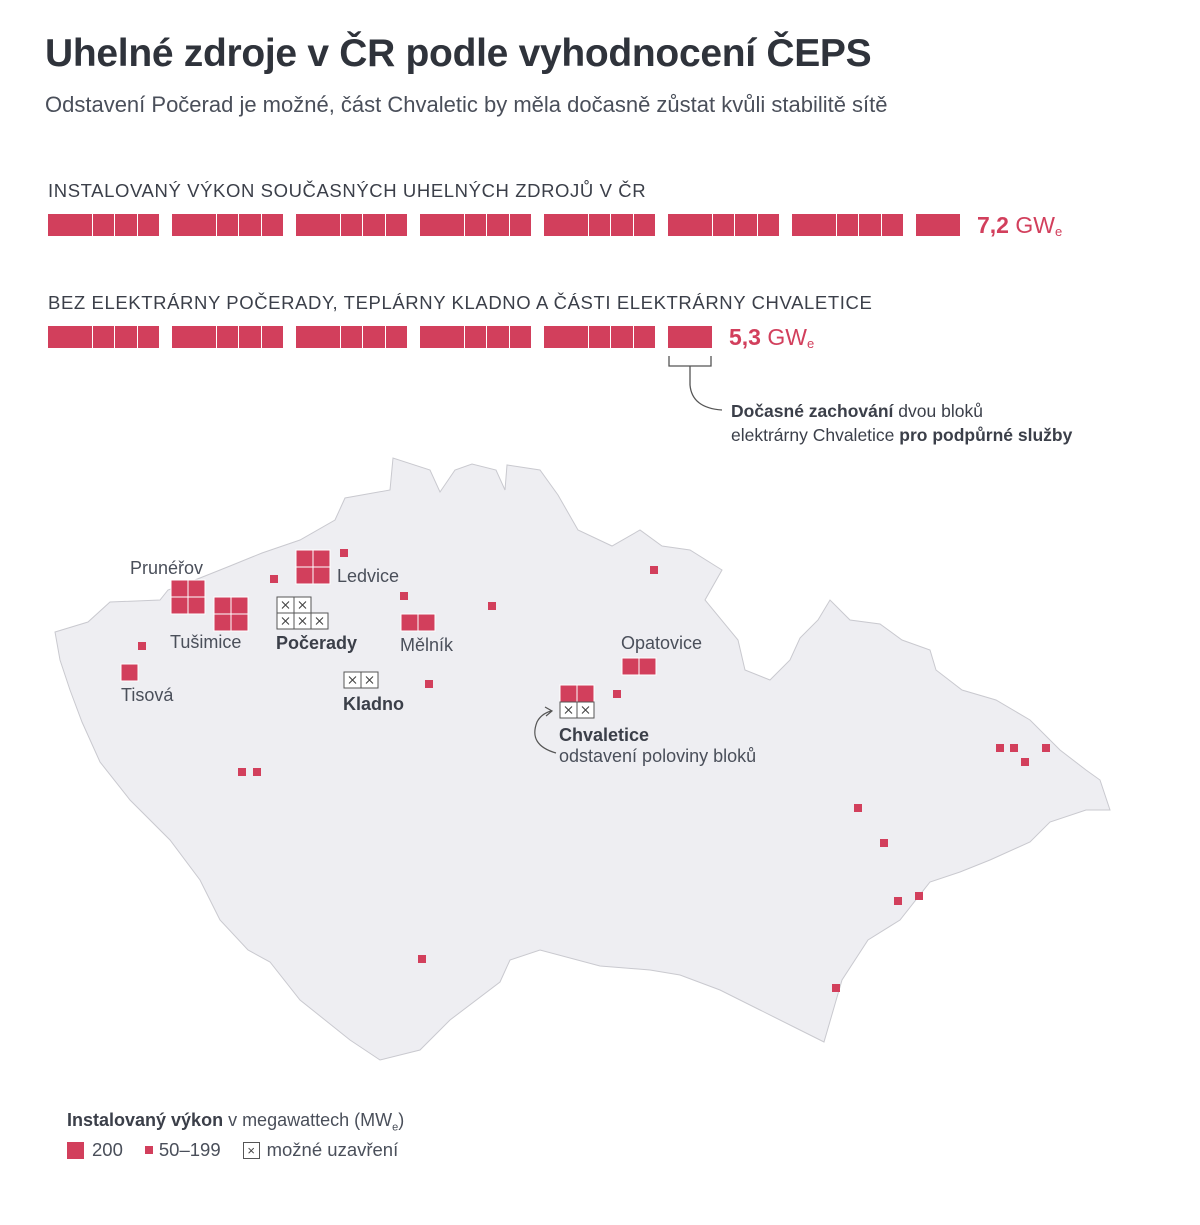 The height and width of the screenshot is (1225, 1200). What do you see at coordinates (75, 1150) in the screenshot?
I see `legend-large-square-icon` at bounding box center [75, 1150].